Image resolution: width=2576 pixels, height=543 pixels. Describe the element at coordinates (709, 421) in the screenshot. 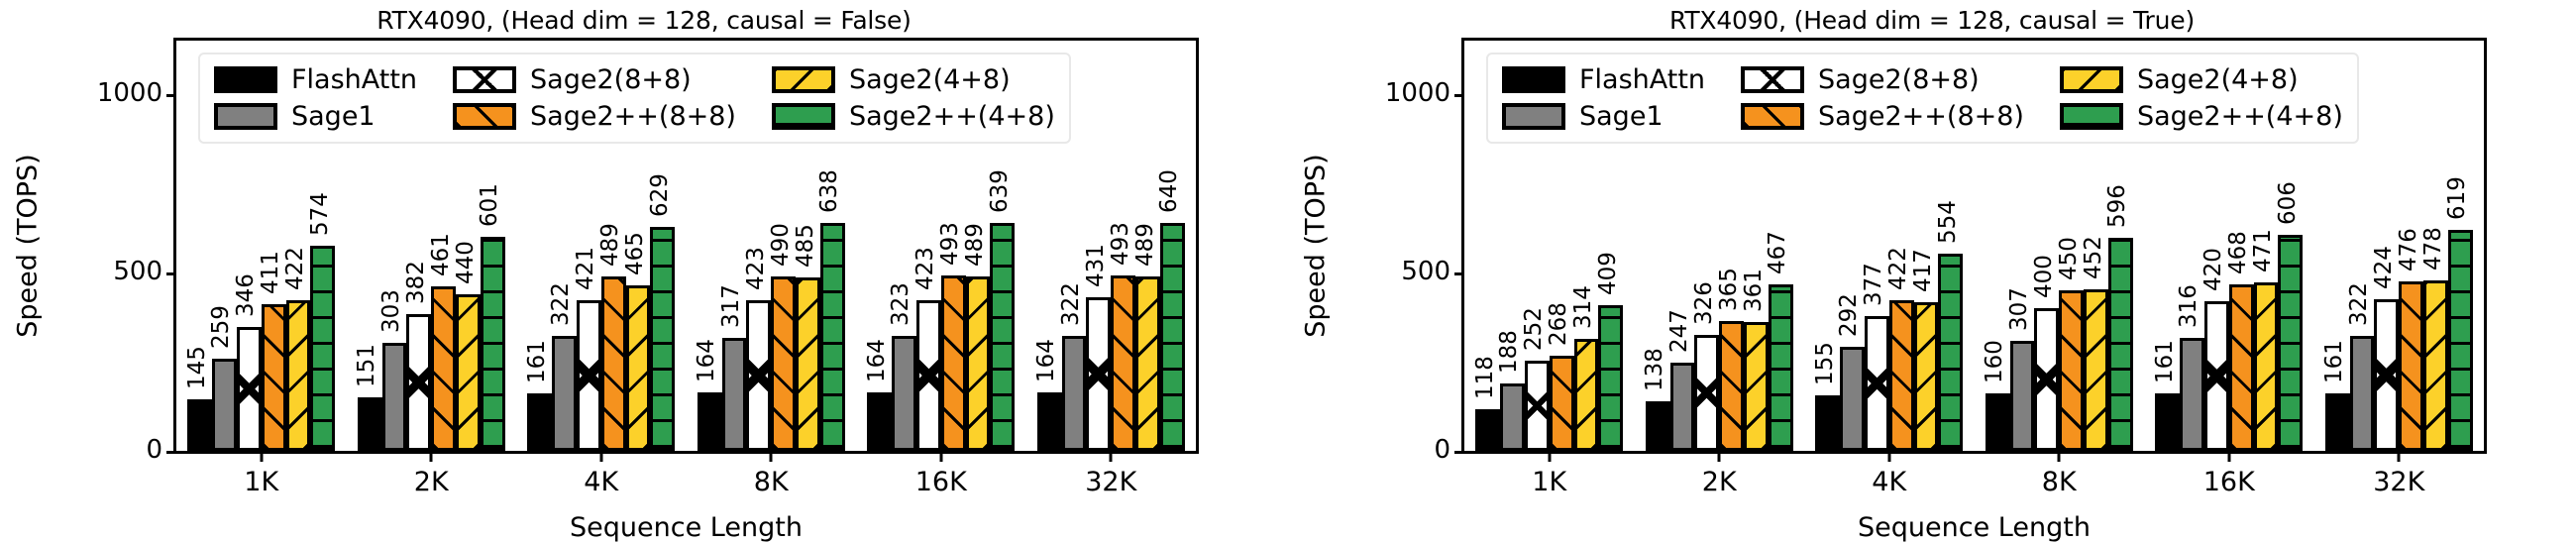

I see `bar-left-8K-flashattn` at that location.